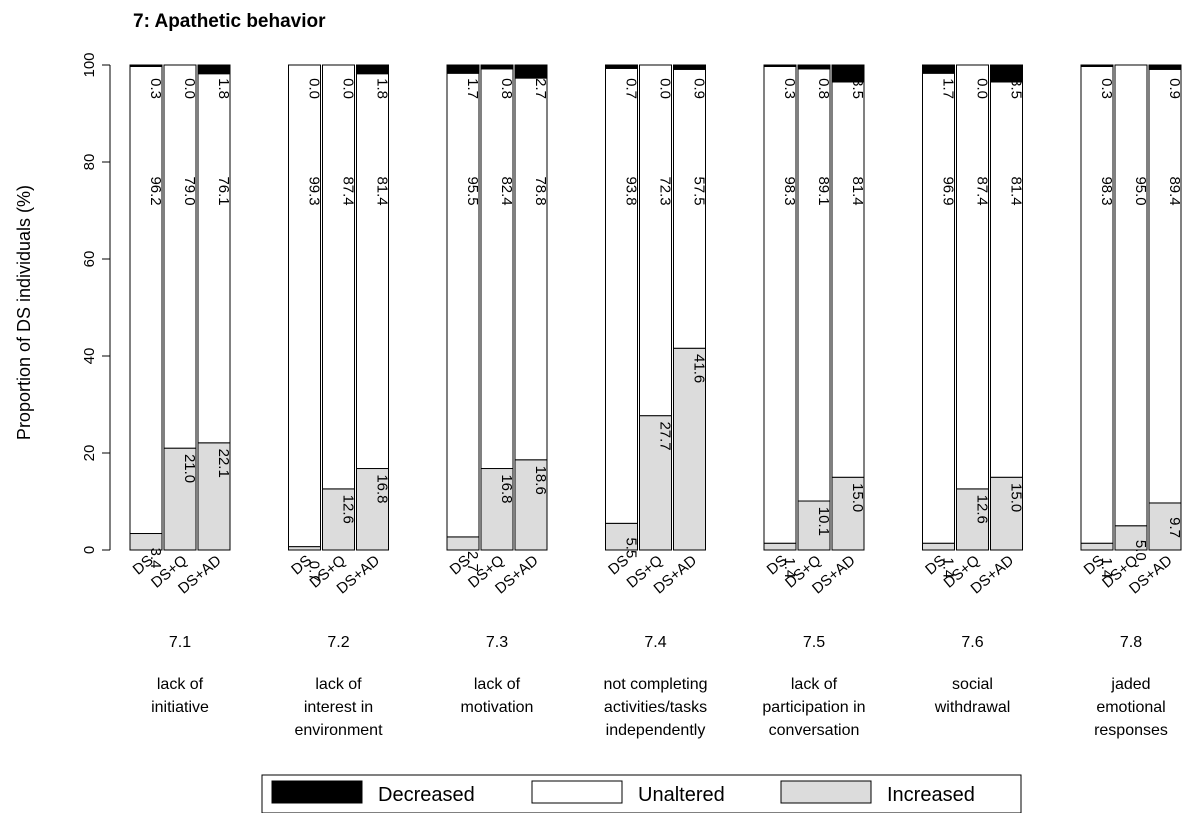  Describe the element at coordinates (1130, 707) in the screenshot. I see `group-description-line: emotional` at that location.